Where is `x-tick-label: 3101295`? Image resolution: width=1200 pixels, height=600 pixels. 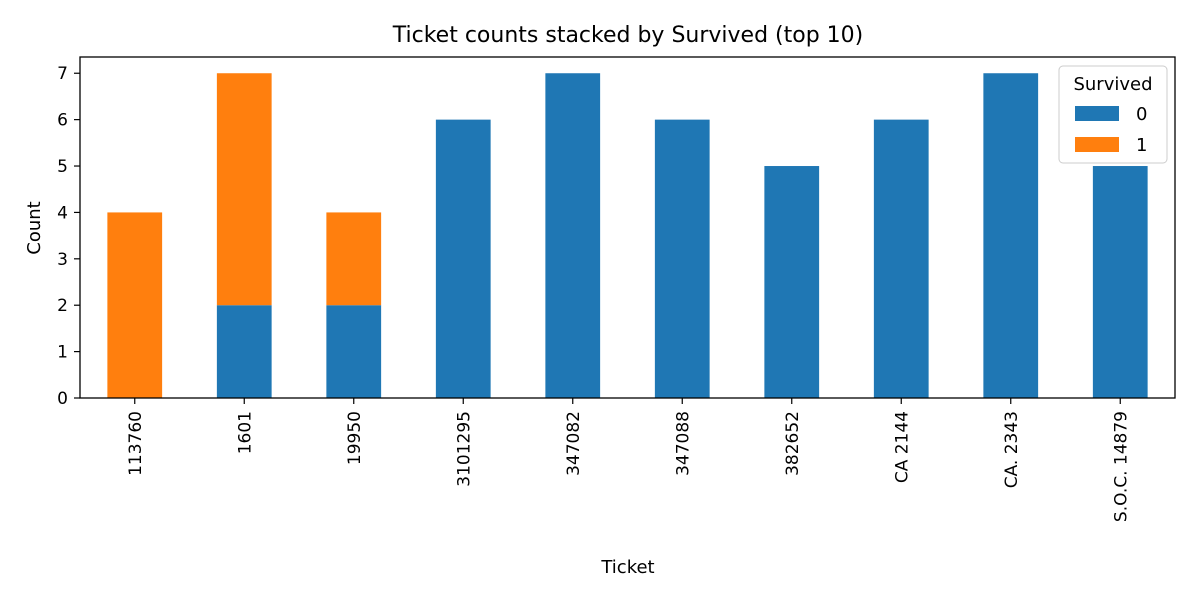
x-tick-label: 3101295 is located at coordinates (464, 449).